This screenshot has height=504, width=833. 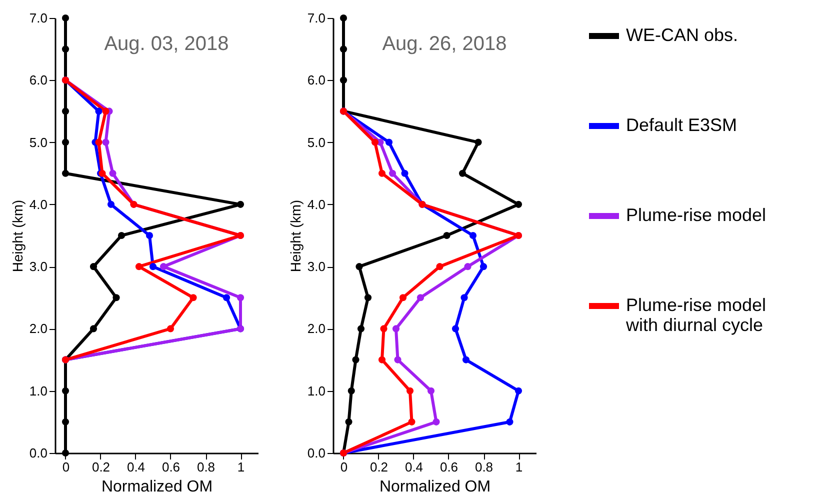 I want to click on legend-label: Plume-rise model, so click(x=696, y=215).